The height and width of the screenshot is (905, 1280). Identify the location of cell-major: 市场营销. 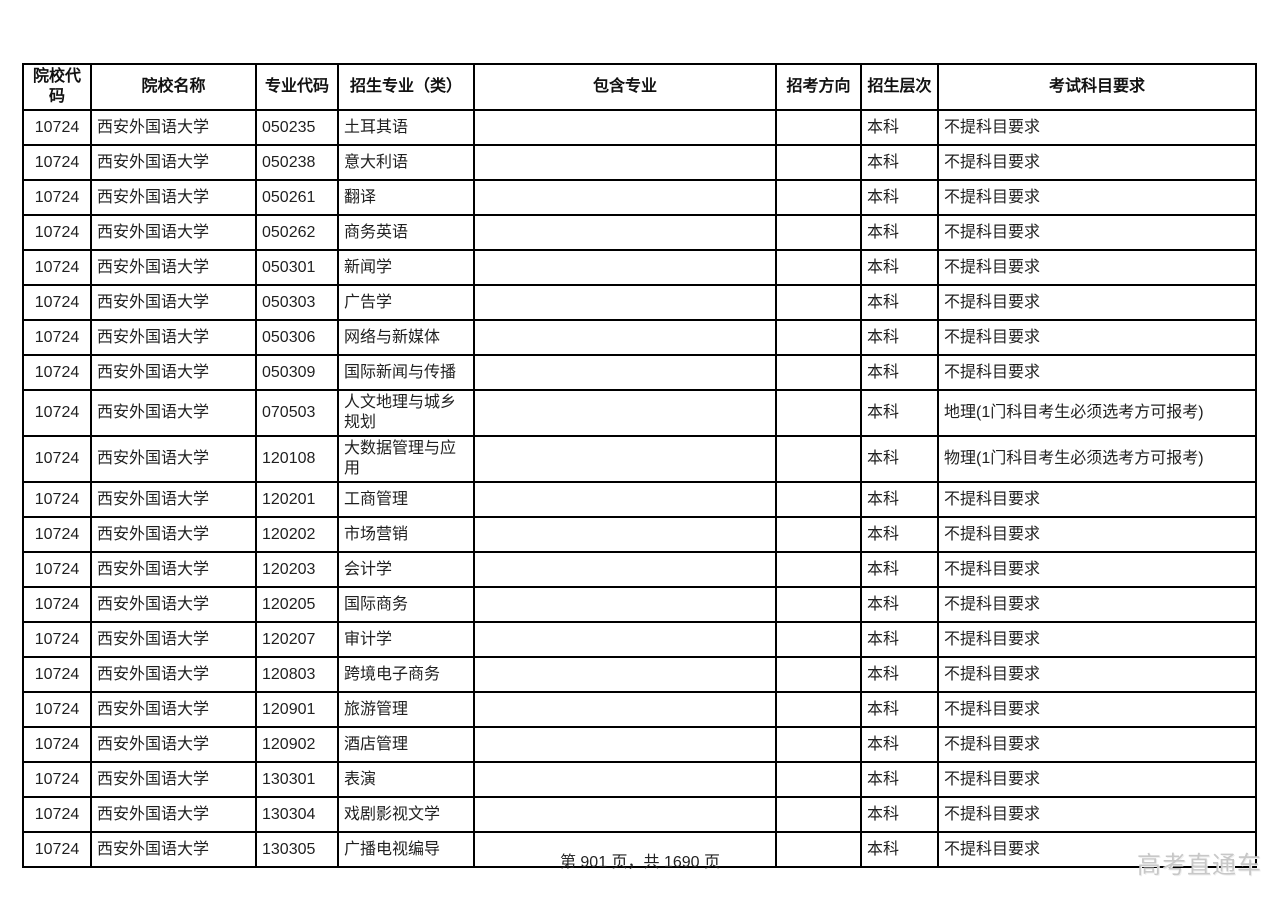
(406, 534).